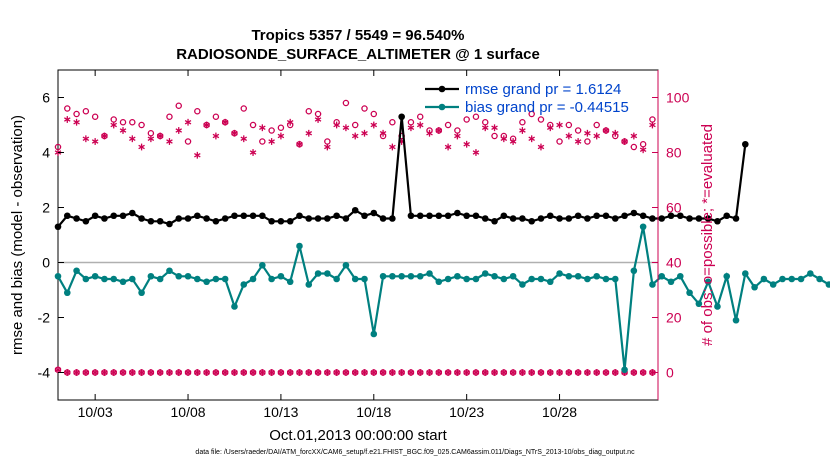 This screenshot has width=830, height=470. Describe the element at coordinates (674, 318) in the screenshot. I see `y-tick-label-right: 20` at that location.